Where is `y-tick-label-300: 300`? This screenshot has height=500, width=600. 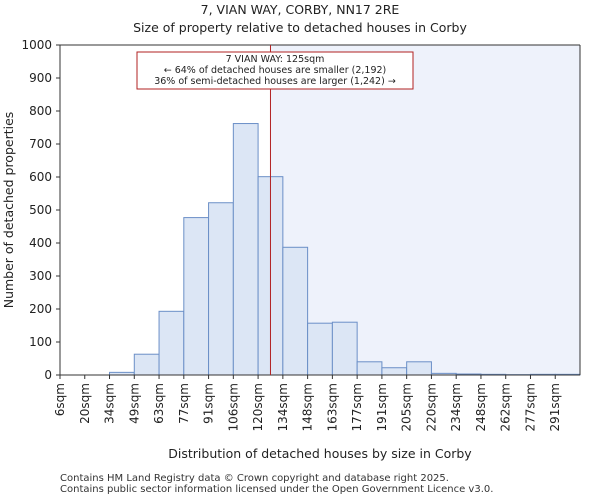 y-tick-label-300: 300 is located at coordinates (40, 276).